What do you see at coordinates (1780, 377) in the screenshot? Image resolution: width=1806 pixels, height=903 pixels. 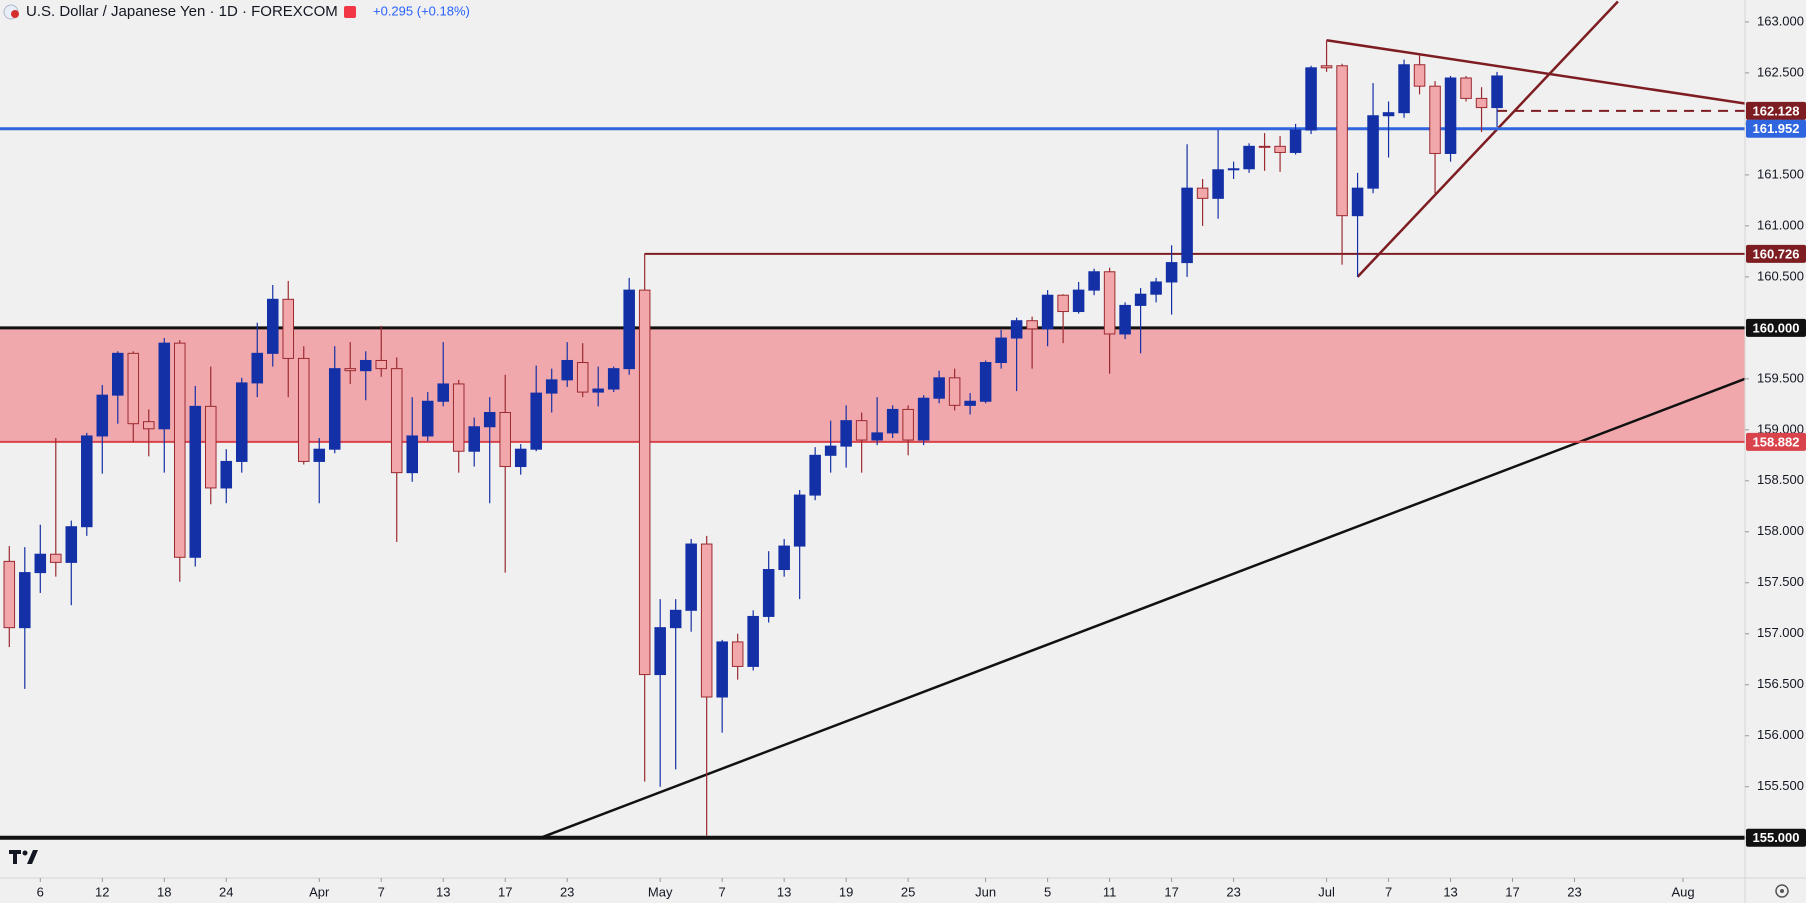 I see `y-tick-label: 159.500` at bounding box center [1780, 377].